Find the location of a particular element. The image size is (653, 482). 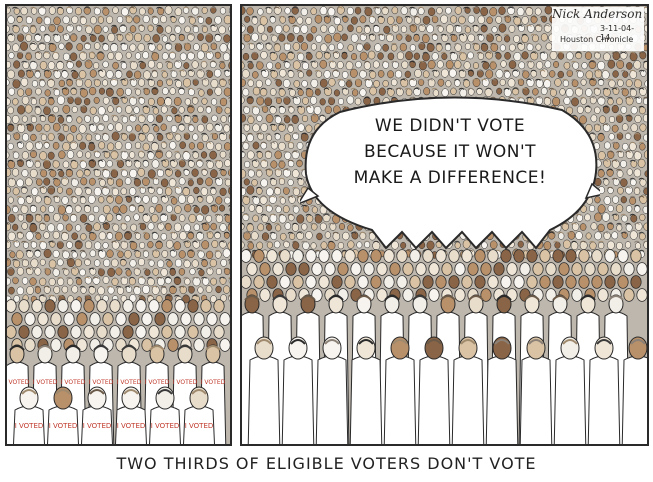

speech-line: MAKE A DIFFERENCE! is located at coordinates (450, 178).